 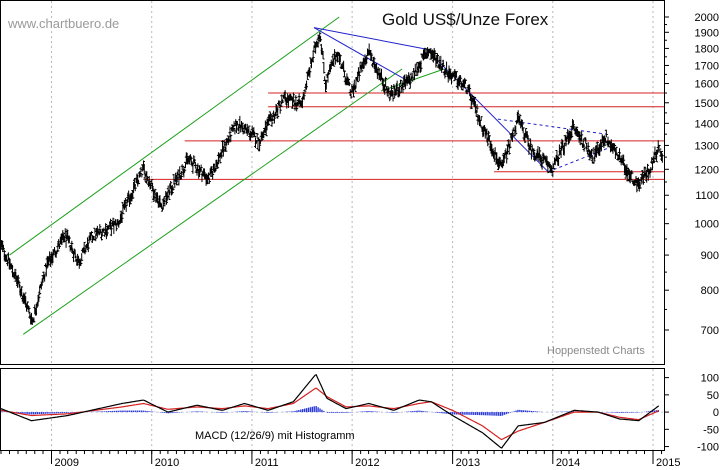 I want to click on y-tick-label-1700: 1700, so click(x=707, y=66).